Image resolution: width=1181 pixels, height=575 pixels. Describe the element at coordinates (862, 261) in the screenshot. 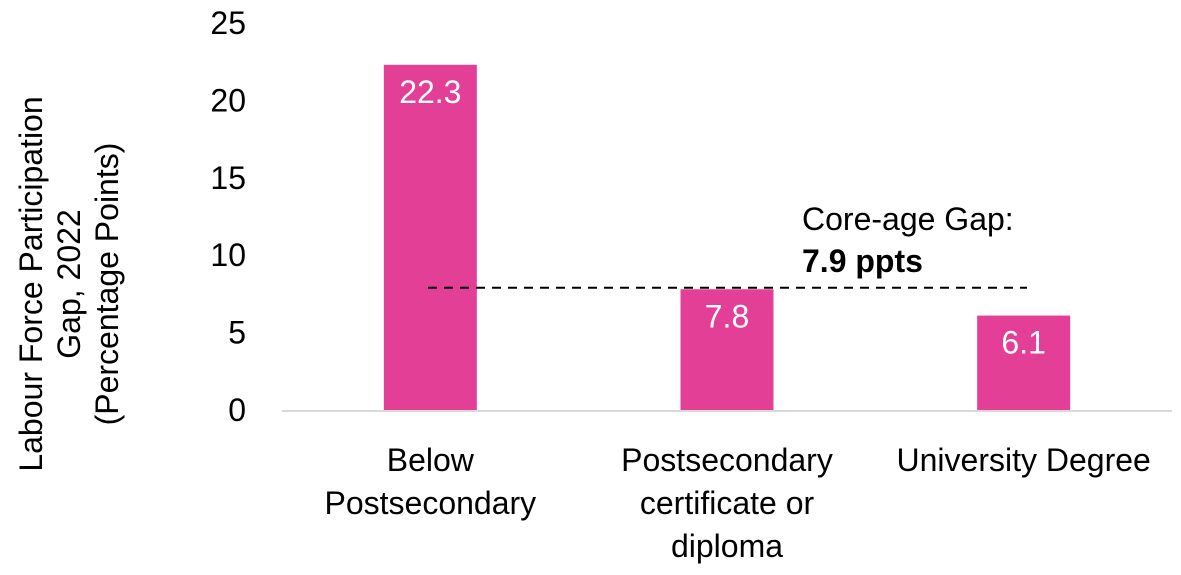

I see `core-age-gap-value: 7.9 ppts` at that location.